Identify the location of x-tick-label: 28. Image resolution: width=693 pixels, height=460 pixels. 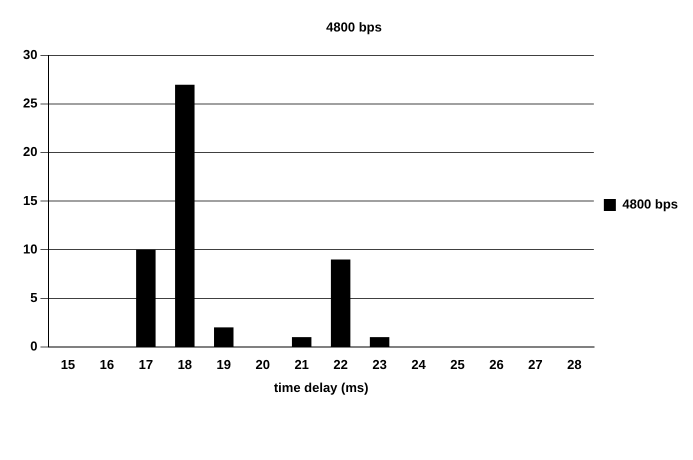
(574, 364).